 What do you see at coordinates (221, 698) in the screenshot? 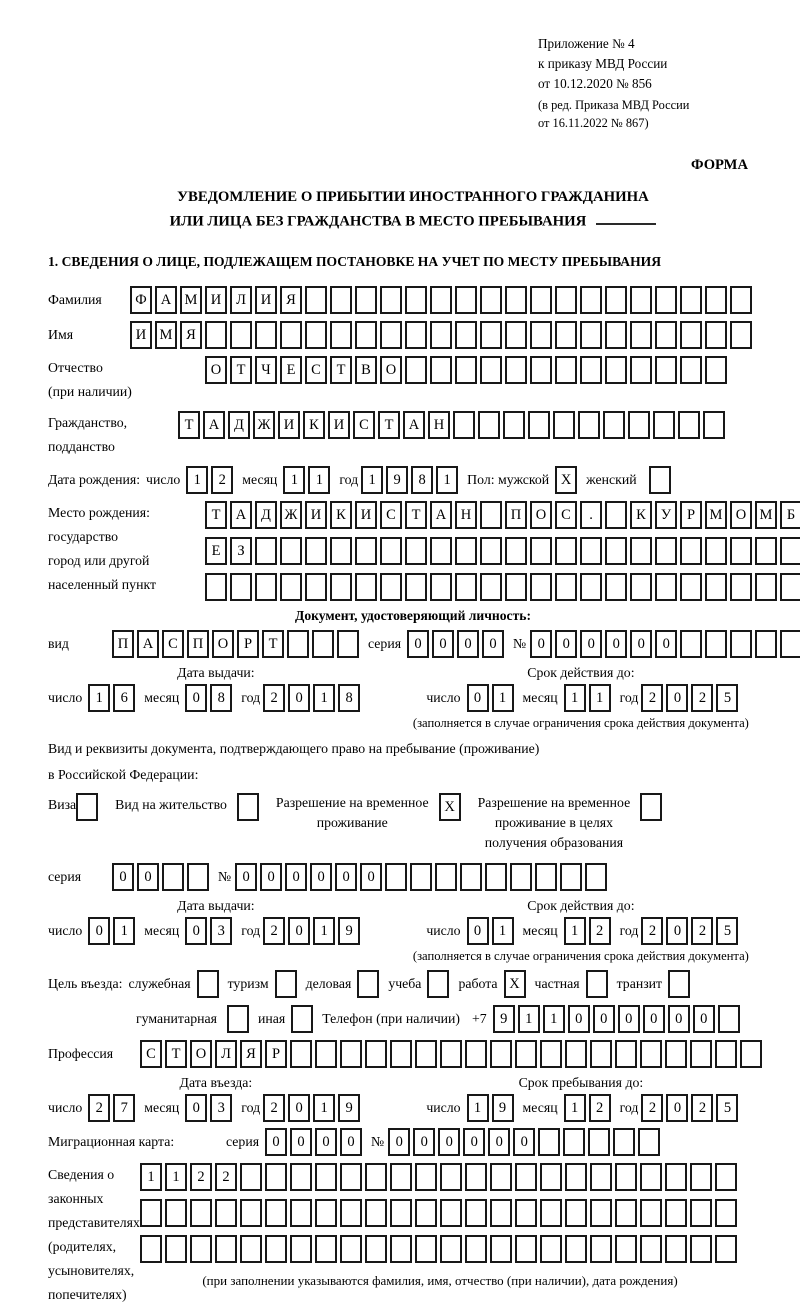
I see `char-cell: 8` at bounding box center [221, 698].